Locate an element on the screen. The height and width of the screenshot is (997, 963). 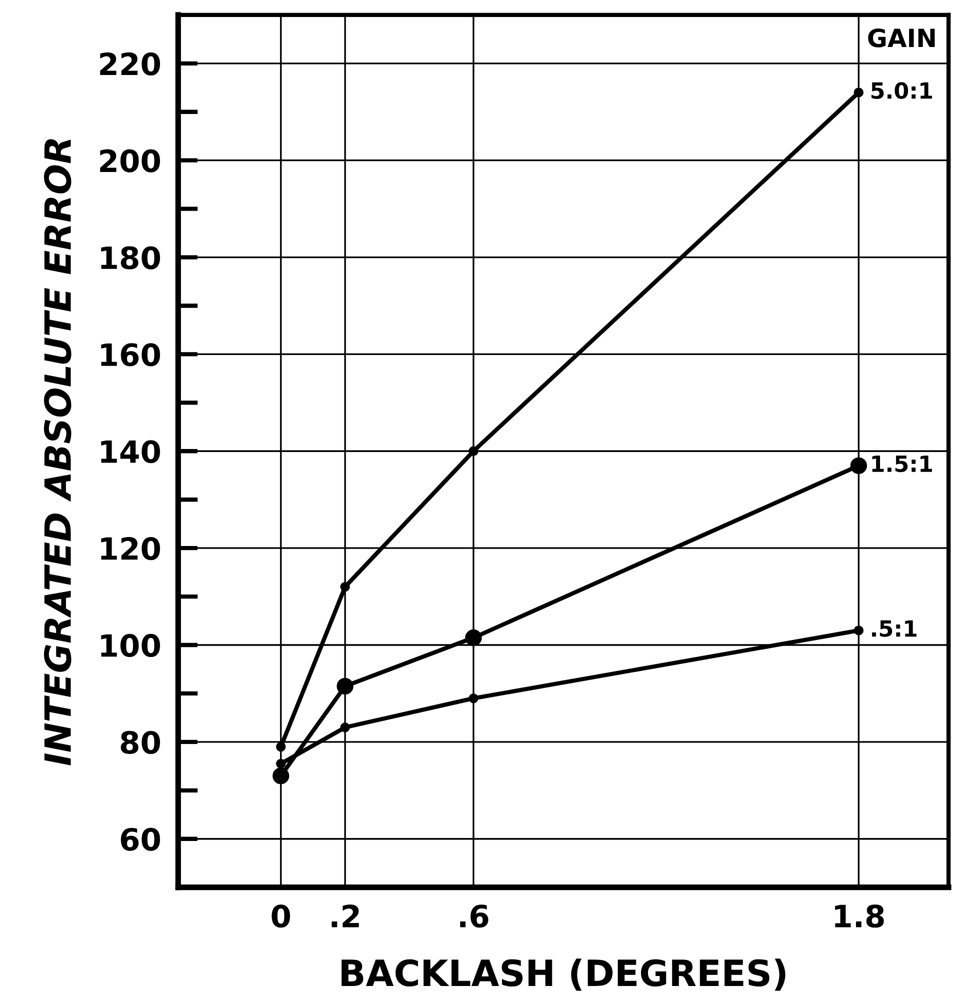
x-tick-label: 1.8 is located at coordinates (859, 916).